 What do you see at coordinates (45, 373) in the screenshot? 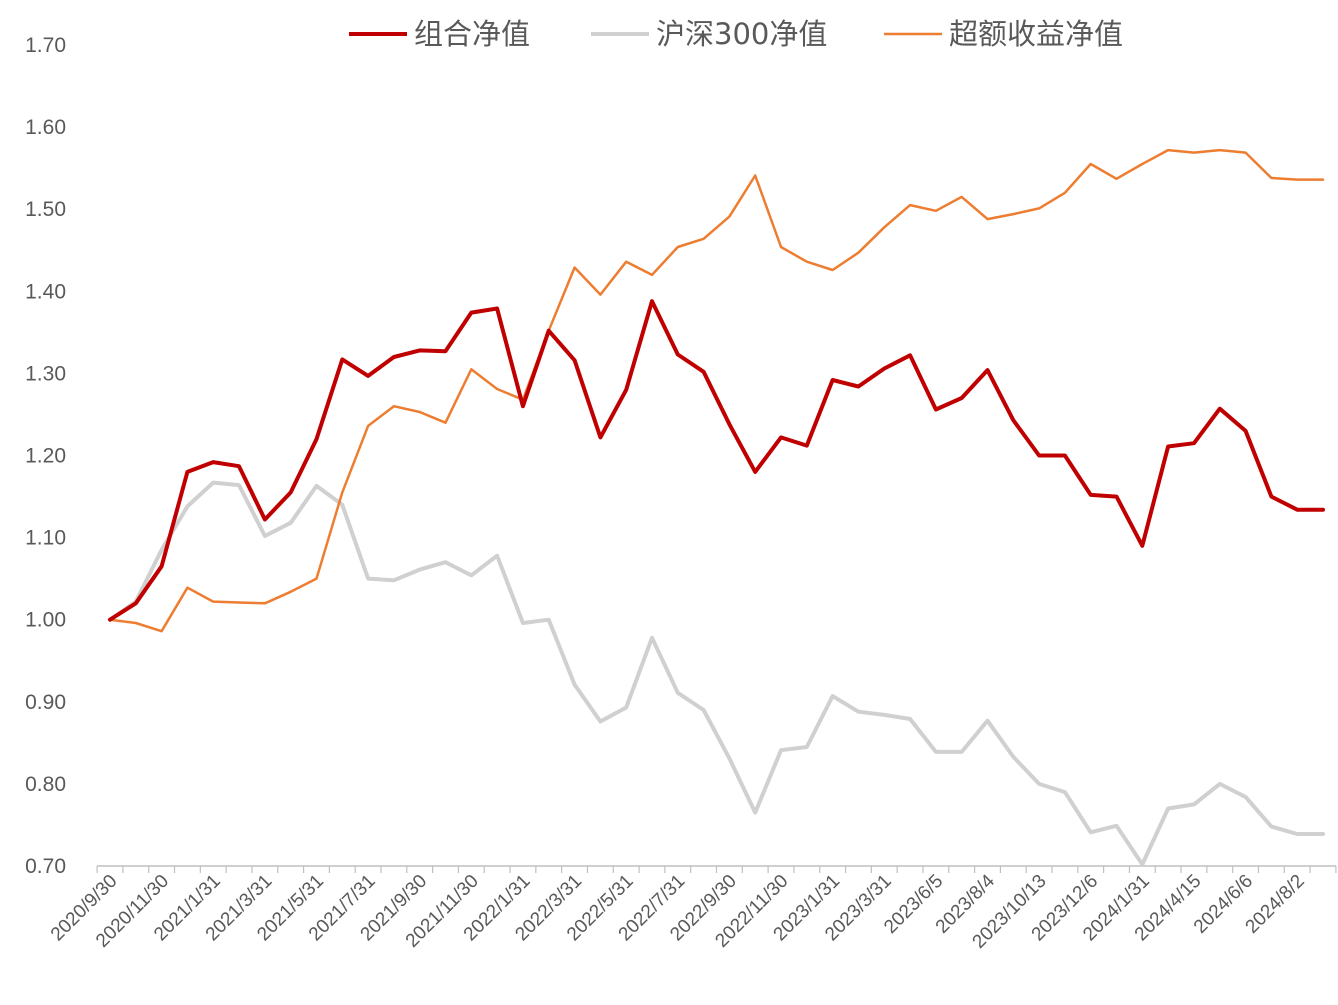
I see `y-tick-label: 1.30` at bounding box center [45, 373].